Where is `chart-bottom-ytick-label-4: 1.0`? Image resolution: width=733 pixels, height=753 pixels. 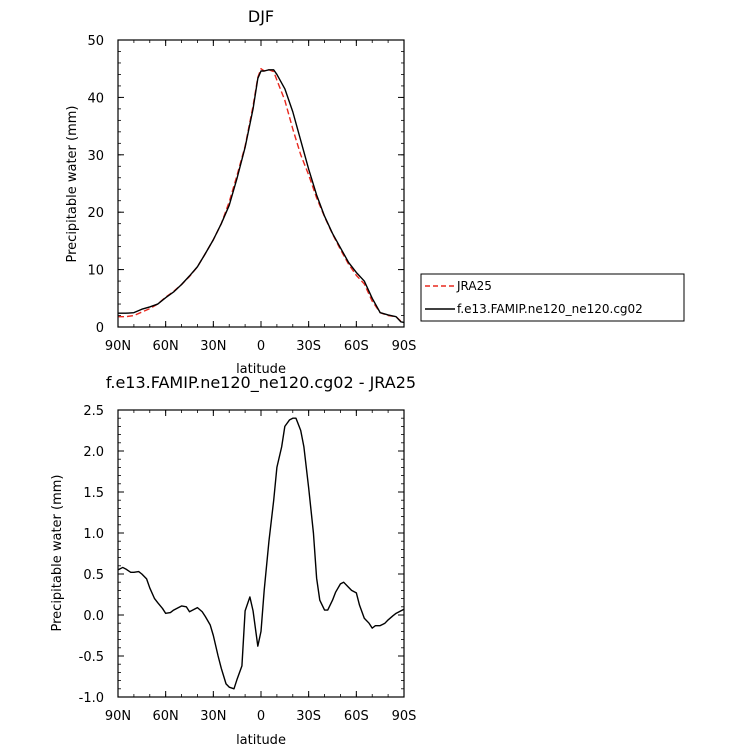 chart-bottom-ytick-label-4: 1.0 is located at coordinates (93, 534).